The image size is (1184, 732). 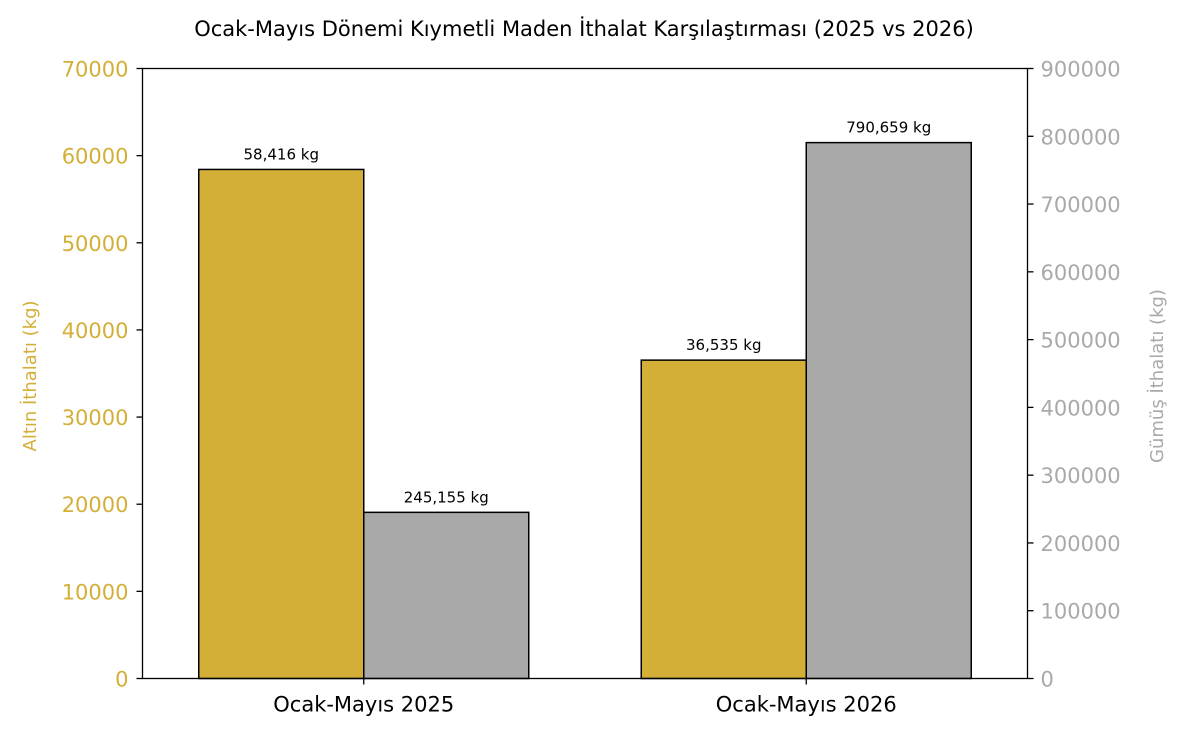 I want to click on y-axis-label-right: Gümüş İthalatı (kg), so click(x=1157, y=376).